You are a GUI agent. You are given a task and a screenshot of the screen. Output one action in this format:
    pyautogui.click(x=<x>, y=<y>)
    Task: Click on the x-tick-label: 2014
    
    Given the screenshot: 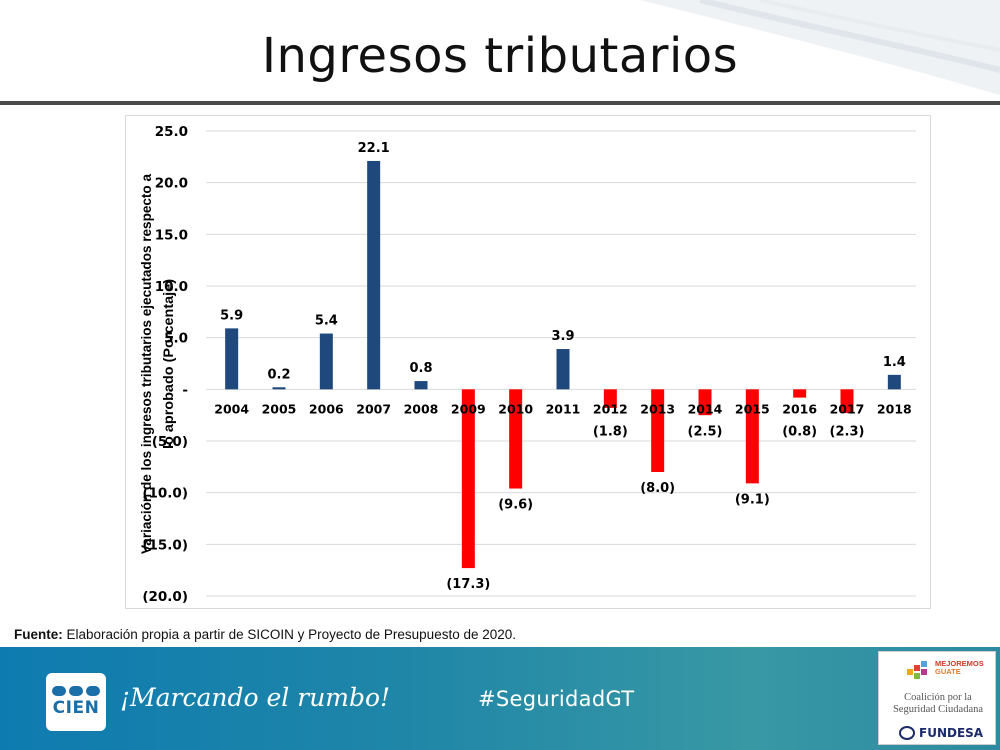 What is the action you would take?
    pyautogui.click(x=705, y=408)
    